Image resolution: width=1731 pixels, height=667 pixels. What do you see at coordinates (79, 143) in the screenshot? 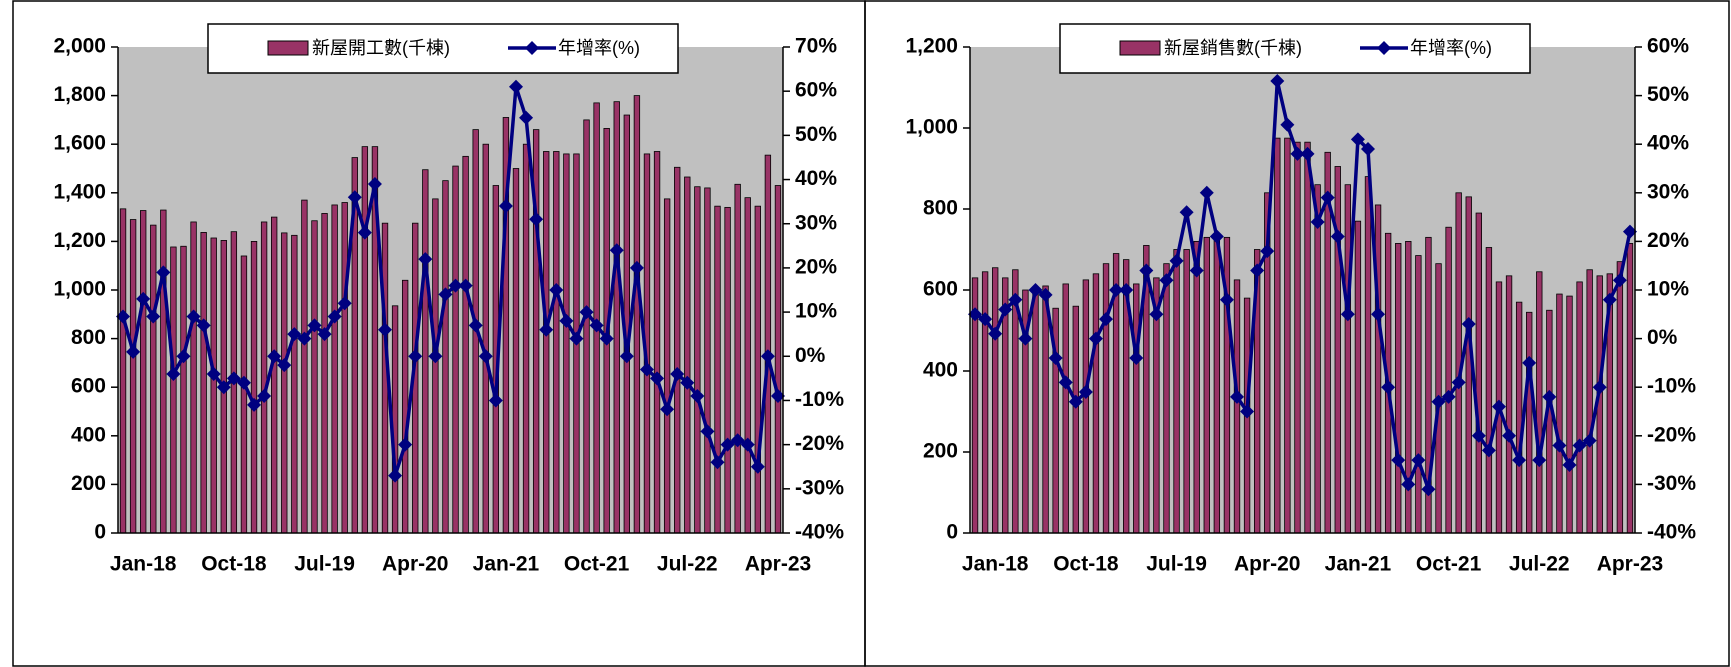
I see `y-tick-label: 1,600` at bounding box center [79, 143].